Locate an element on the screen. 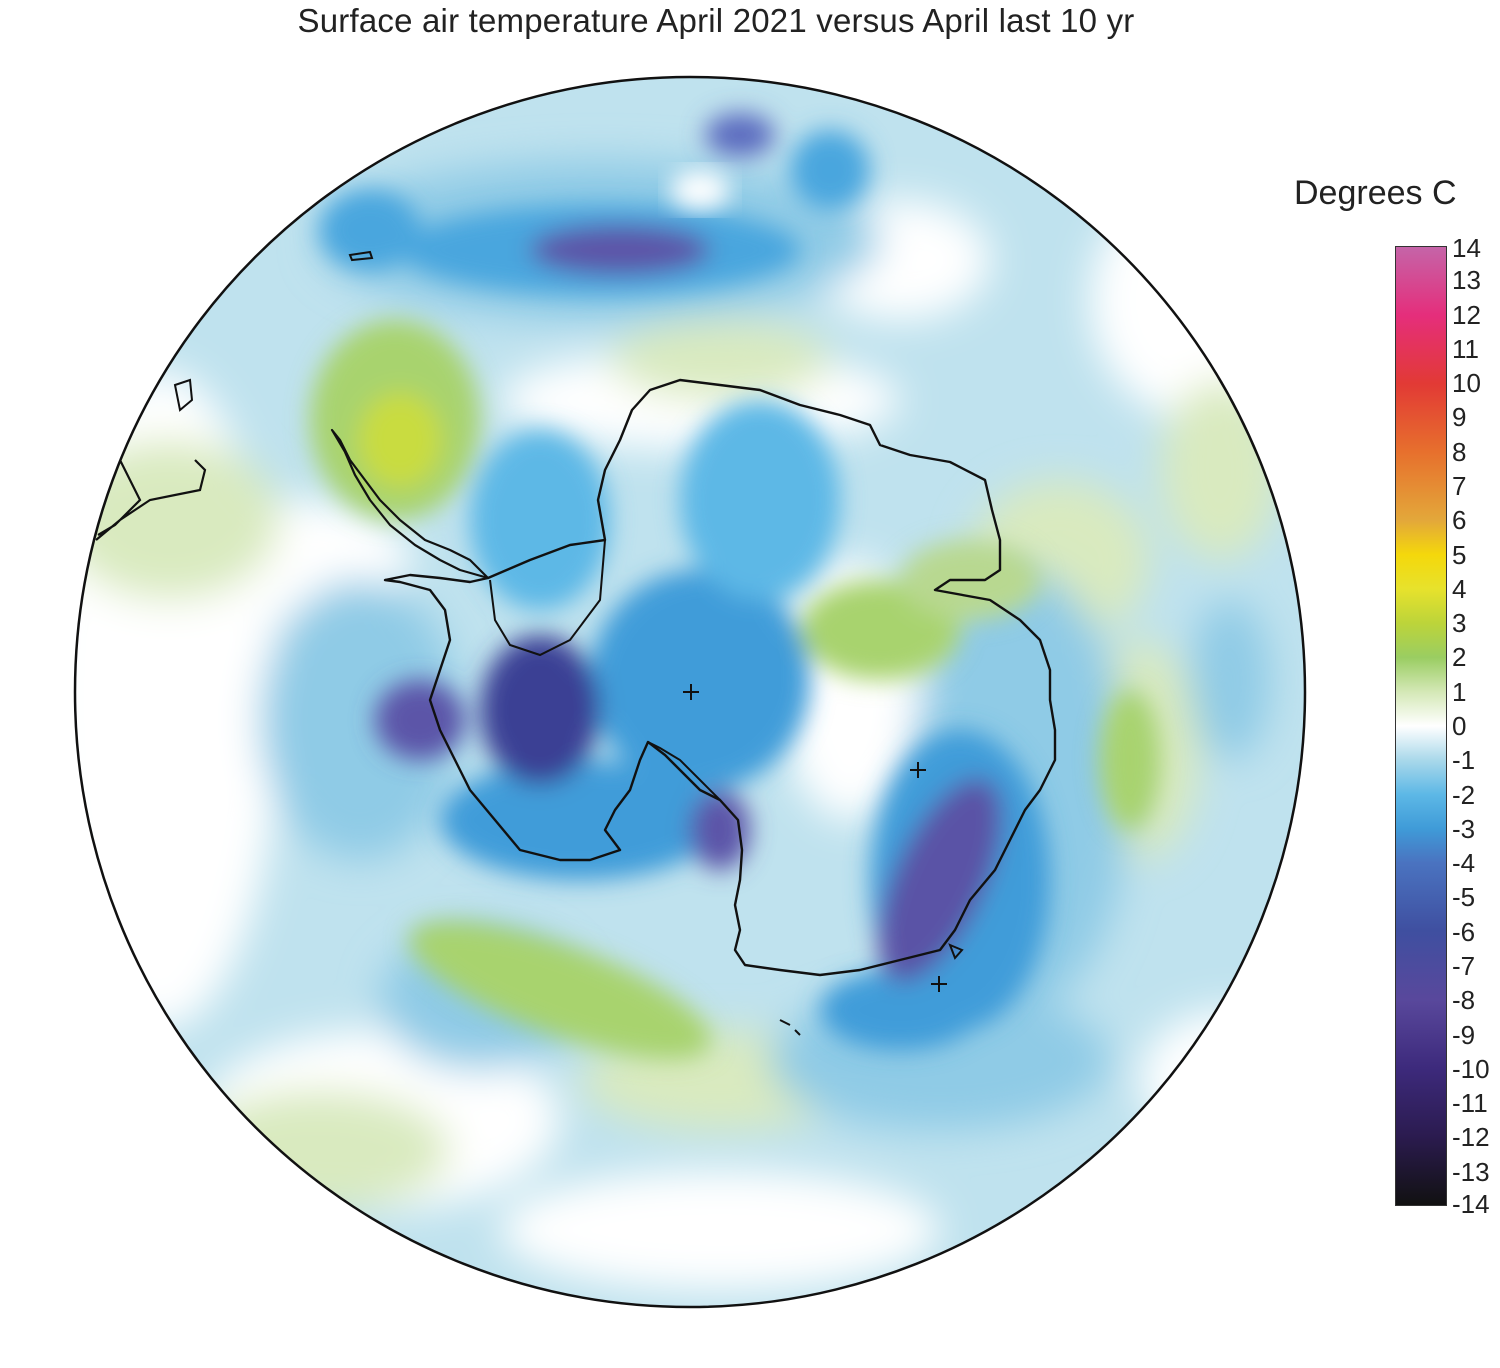 This screenshot has width=1500, height=1368. colorbar-tick-label: -11 is located at coordinates (1470, 1103).